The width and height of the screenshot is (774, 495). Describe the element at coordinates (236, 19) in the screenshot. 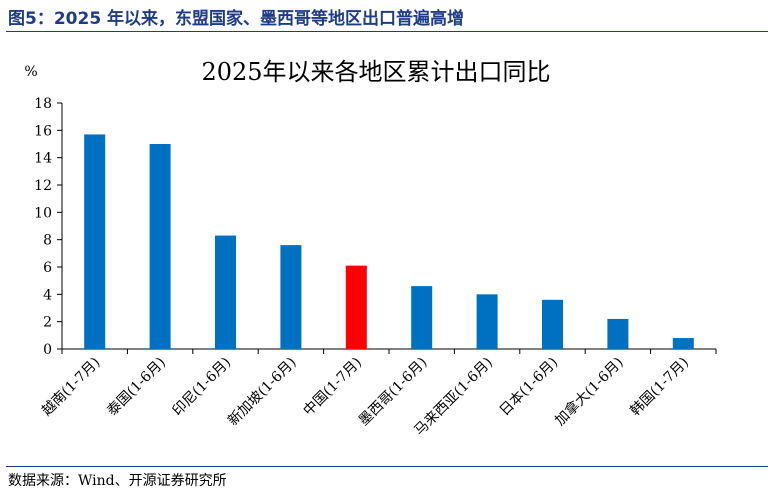

I see `figure-caption: 图5：2025 年以来，东盟国家、墨西哥等地区出口普遍高增` at that location.